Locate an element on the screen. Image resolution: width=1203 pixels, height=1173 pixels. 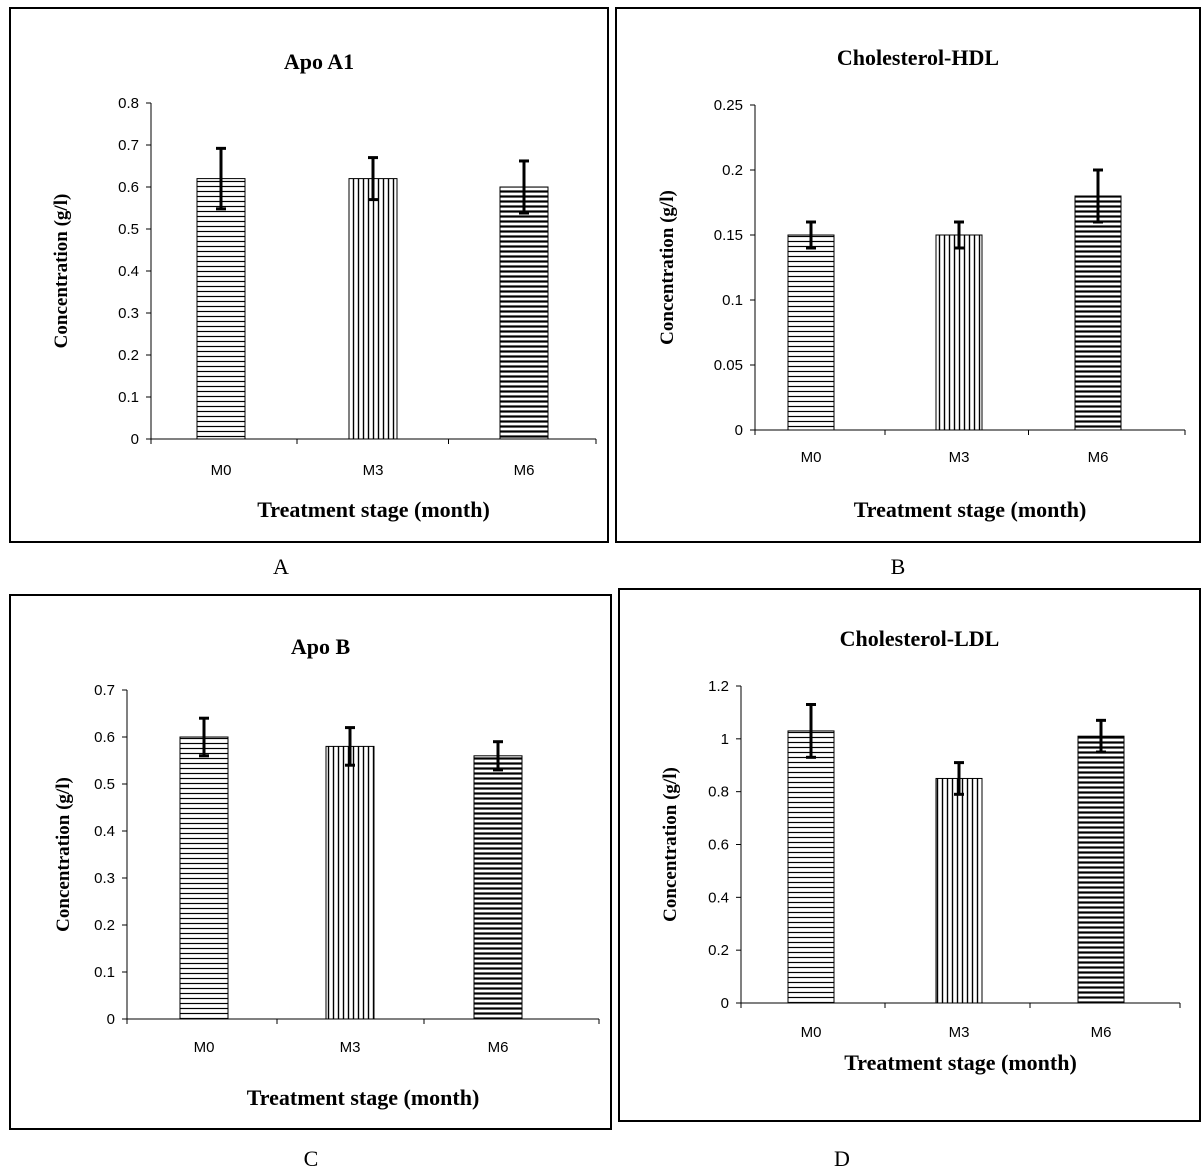
chart-b-category-label: M3 is located at coordinates (959, 457).